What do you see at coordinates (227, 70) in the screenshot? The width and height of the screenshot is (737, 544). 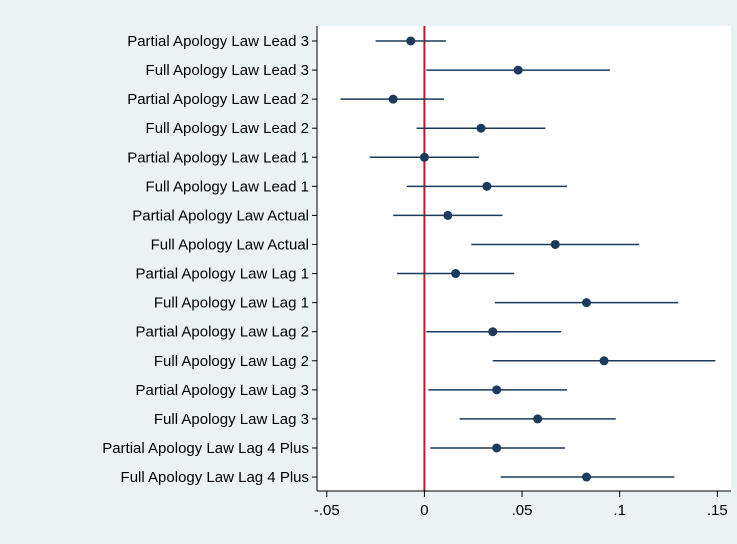 I see `category-label-1: Full Apology Law Lead 3` at bounding box center [227, 70].